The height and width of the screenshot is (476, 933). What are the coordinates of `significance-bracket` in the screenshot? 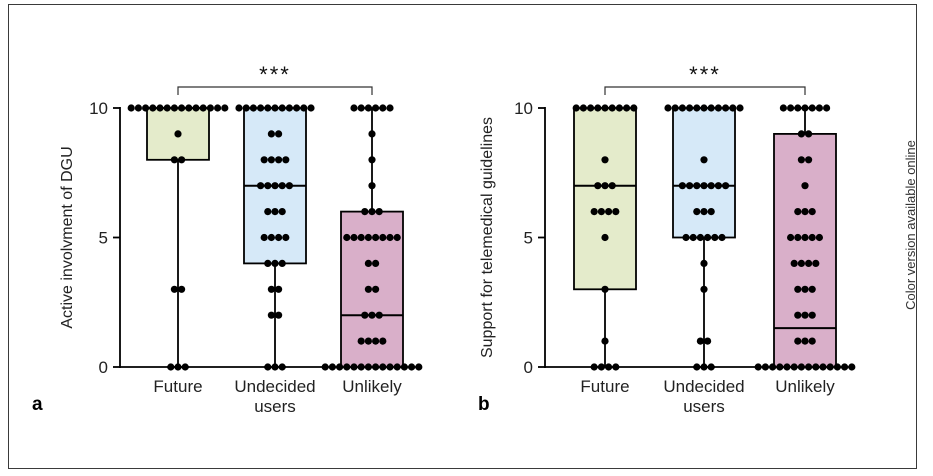 It's located at (275, 90).